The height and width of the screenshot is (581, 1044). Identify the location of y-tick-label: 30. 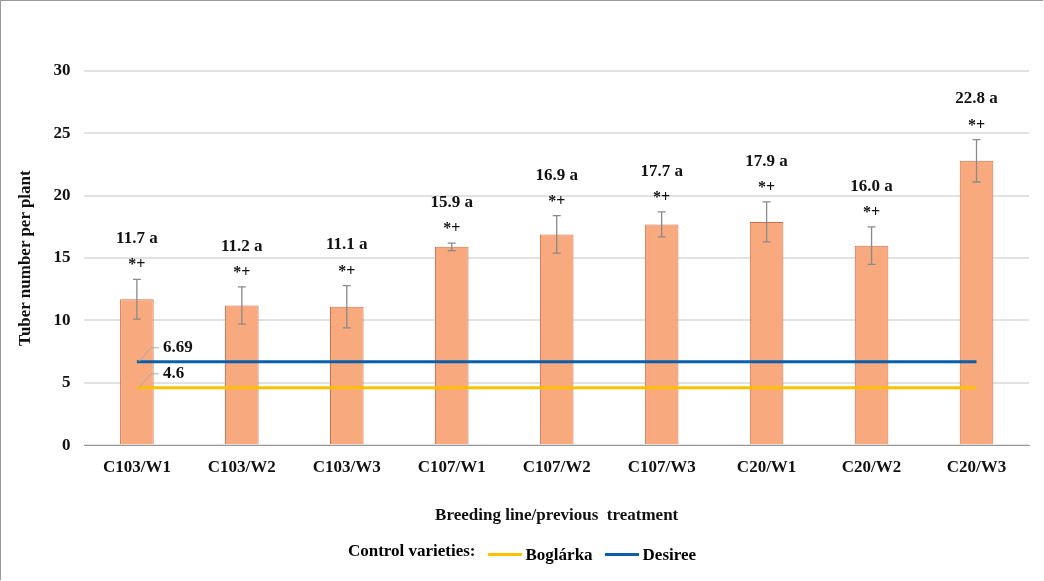
(62, 70).